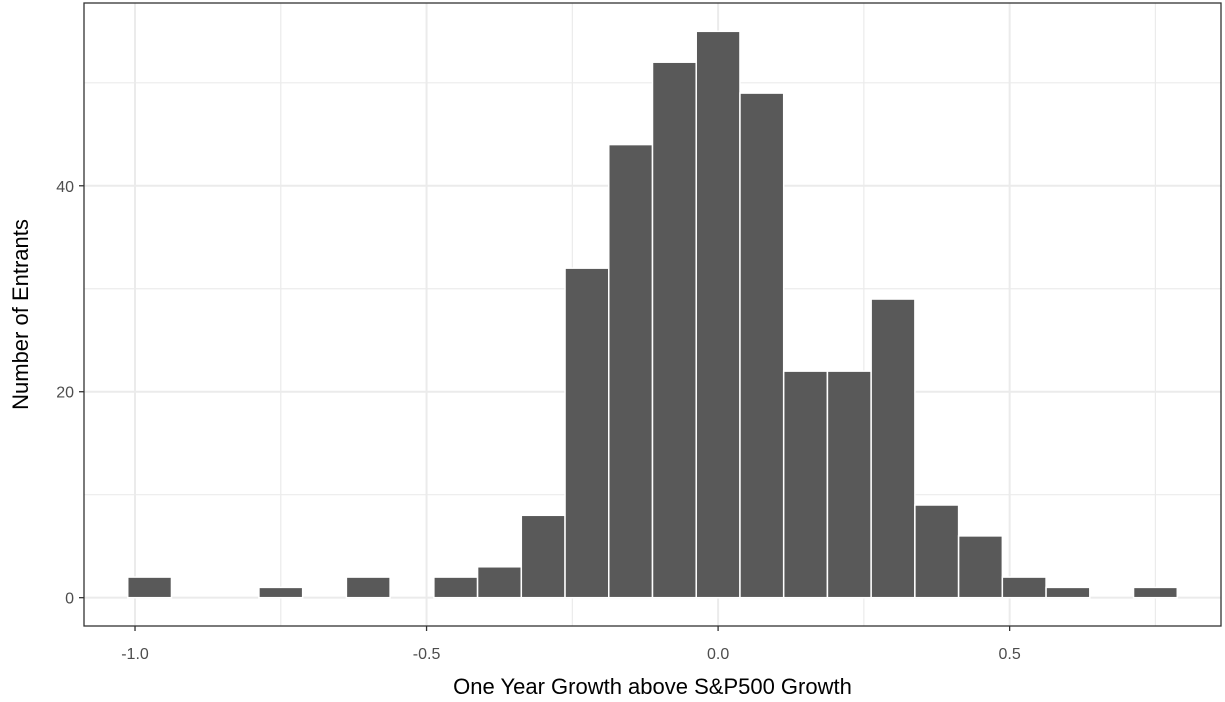 This screenshot has width=1225, height=702. I want to click on y-axis-tick-labels: 0 20 40, so click(65, 393).